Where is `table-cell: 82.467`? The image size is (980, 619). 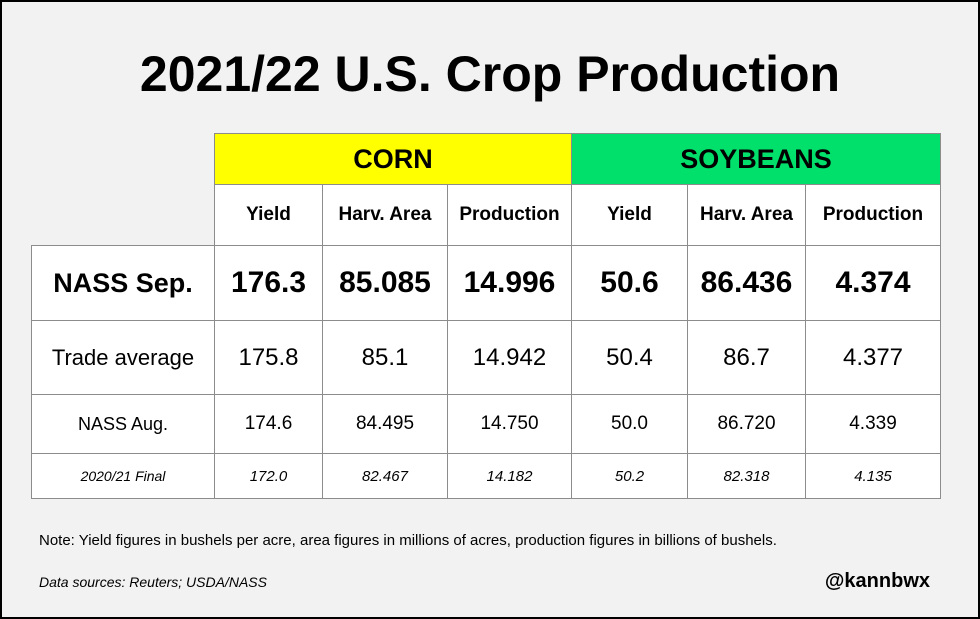 table-cell: 82.467 is located at coordinates (385, 476).